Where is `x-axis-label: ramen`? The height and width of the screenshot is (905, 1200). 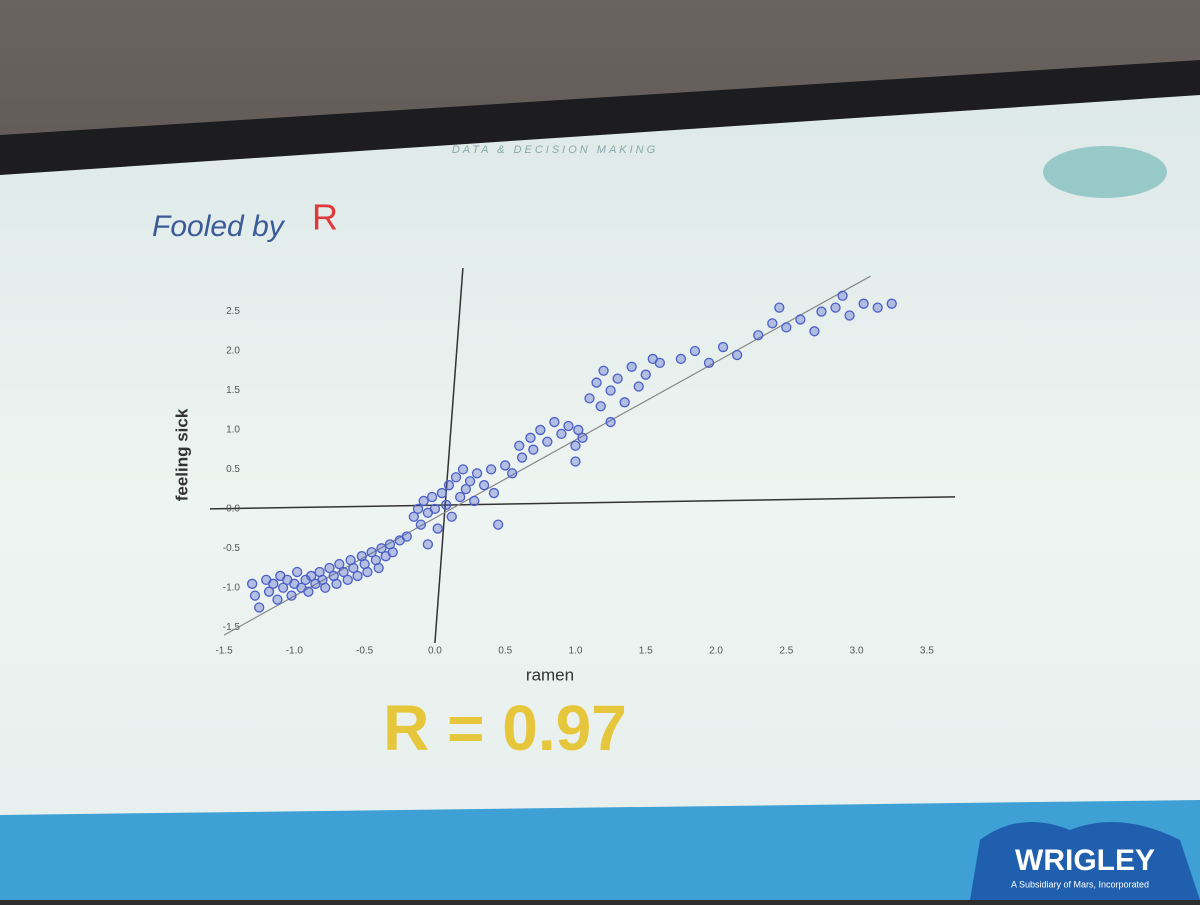
x-axis-label: ramen is located at coordinates (550, 674).